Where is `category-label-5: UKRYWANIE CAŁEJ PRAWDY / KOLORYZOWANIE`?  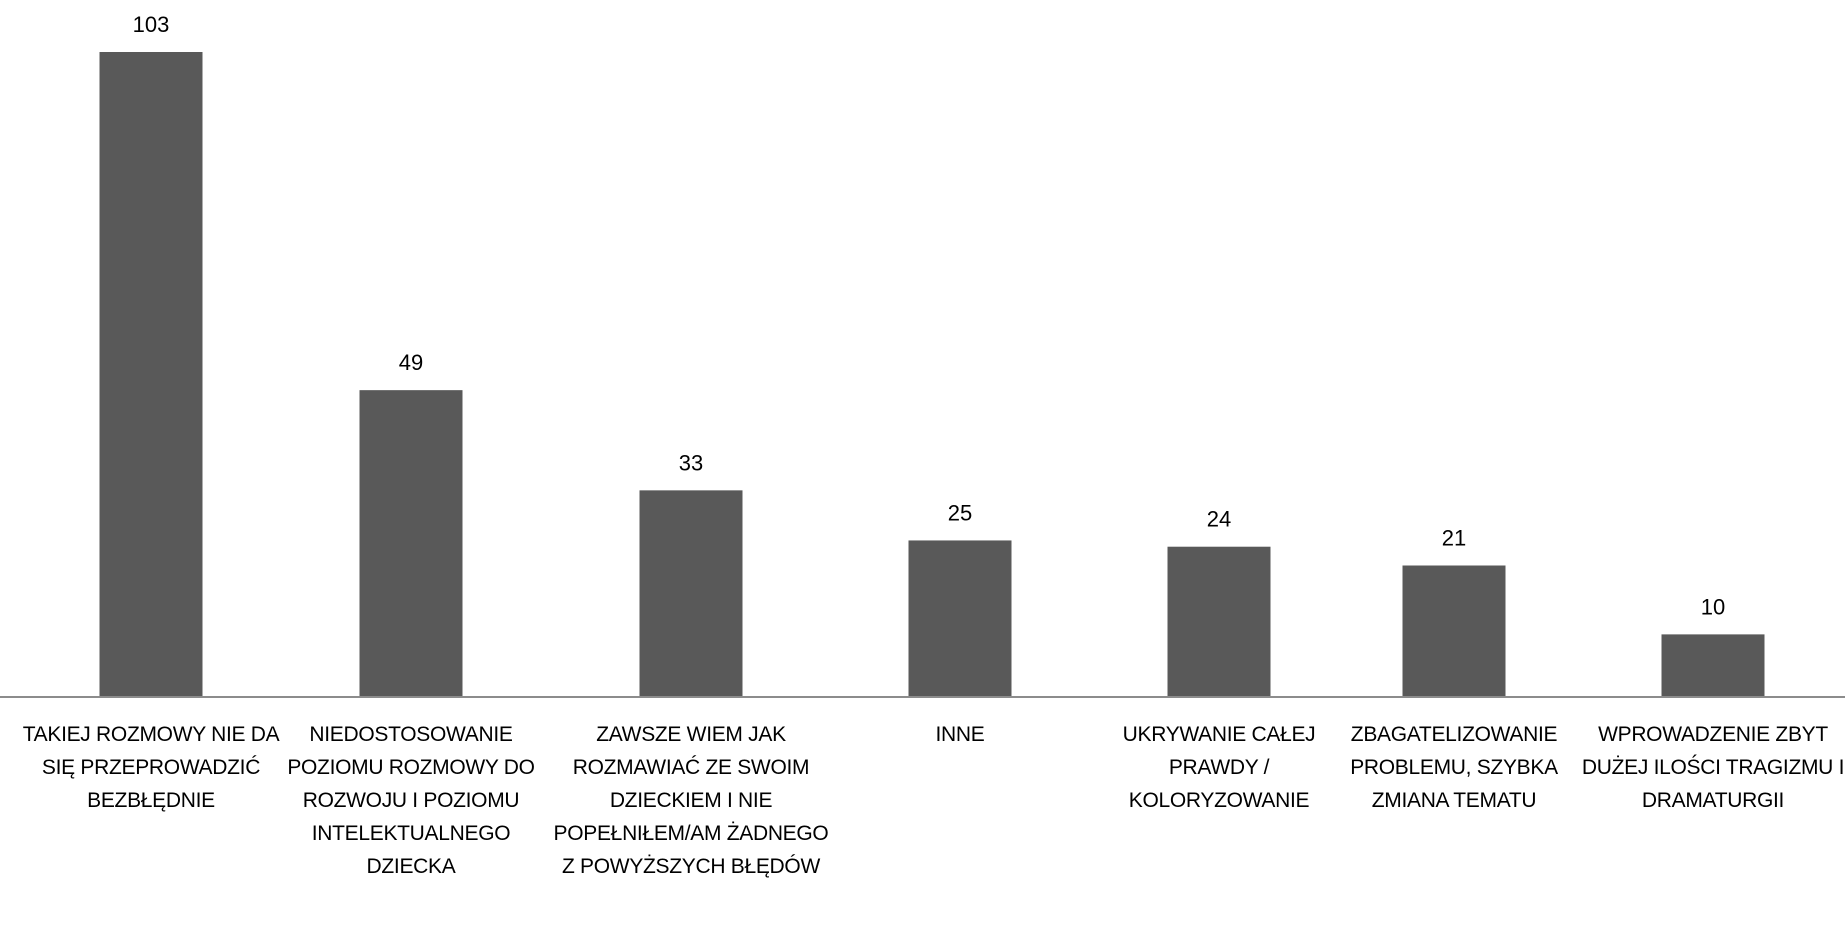
category-label-5: UKRYWANIE CAŁEJ PRAWDY / KOLORYZOWANIE is located at coordinates (1219, 767).